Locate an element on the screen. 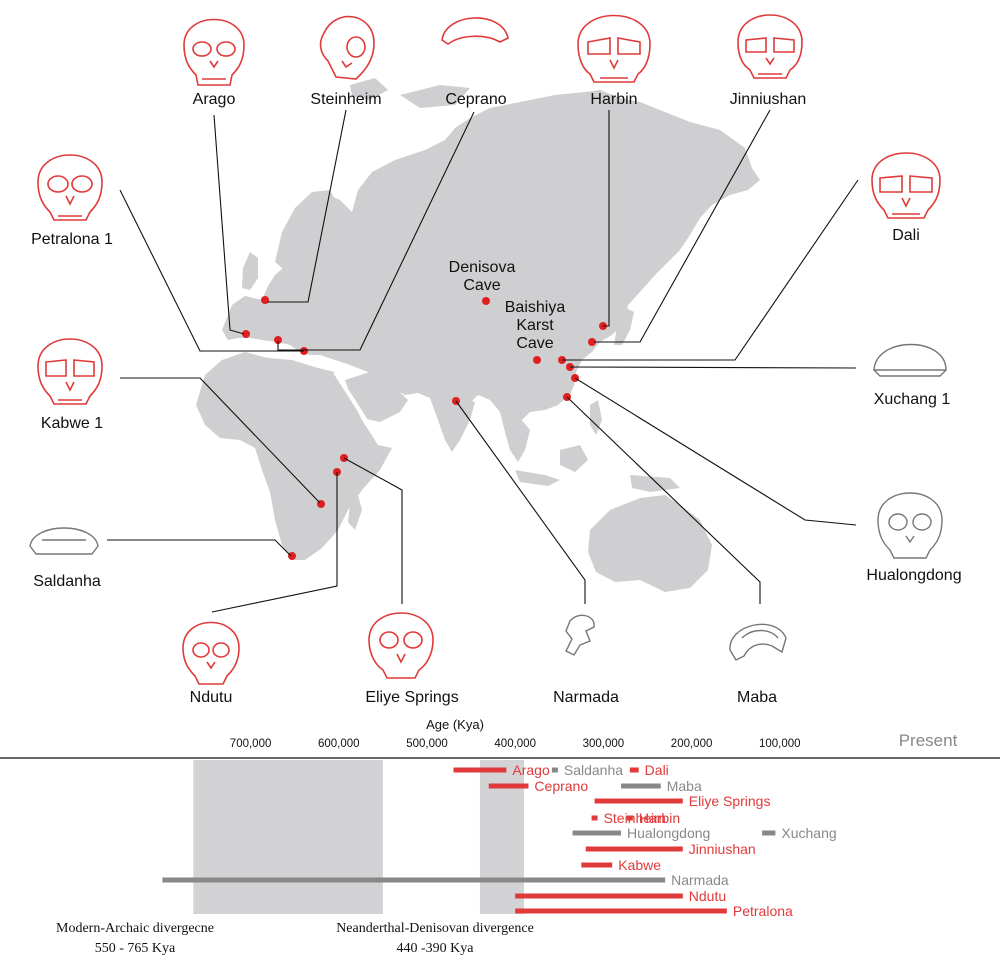 Image resolution: width=1000 pixels, height=955 pixels. age-bar-petralona is located at coordinates (621, 911).